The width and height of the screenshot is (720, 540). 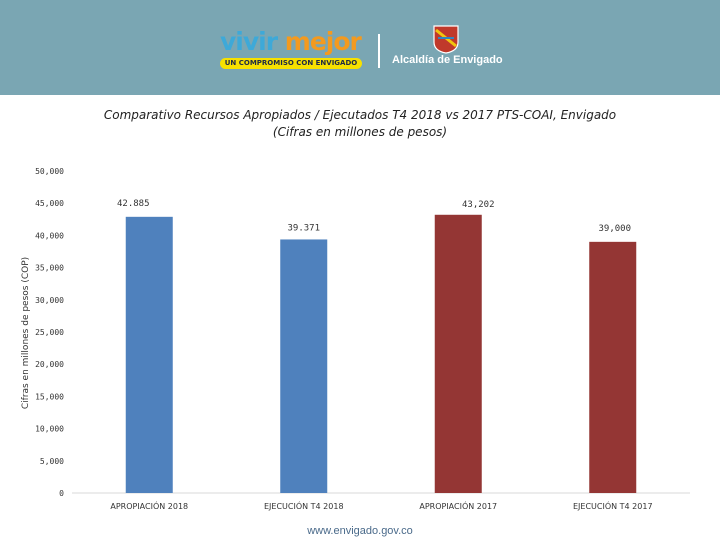 I want to click on y-tick-label: 25,000, so click(x=49, y=332).